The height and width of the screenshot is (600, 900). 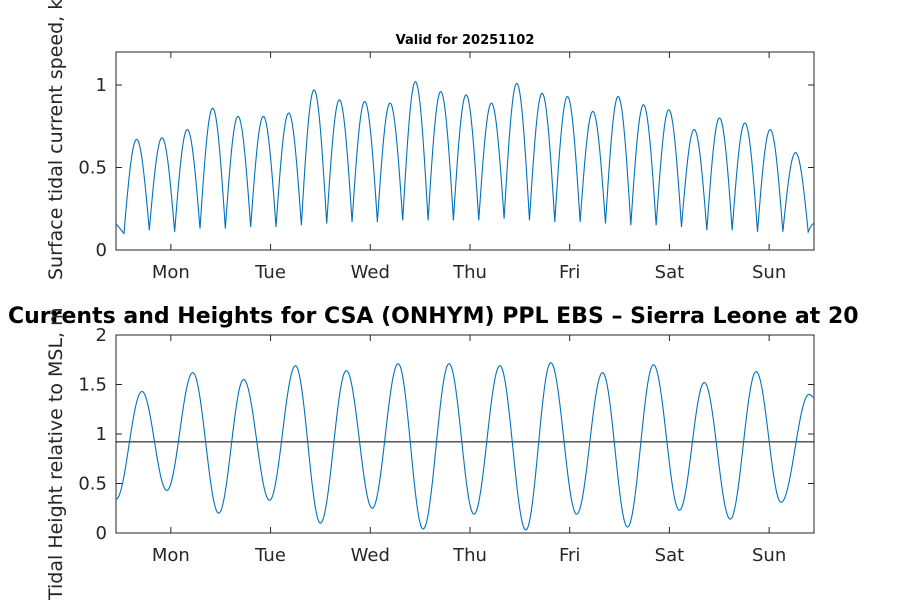 What do you see at coordinates (101, 85) in the screenshot?
I see `current-speed-ytick-label: 1` at bounding box center [101, 85].